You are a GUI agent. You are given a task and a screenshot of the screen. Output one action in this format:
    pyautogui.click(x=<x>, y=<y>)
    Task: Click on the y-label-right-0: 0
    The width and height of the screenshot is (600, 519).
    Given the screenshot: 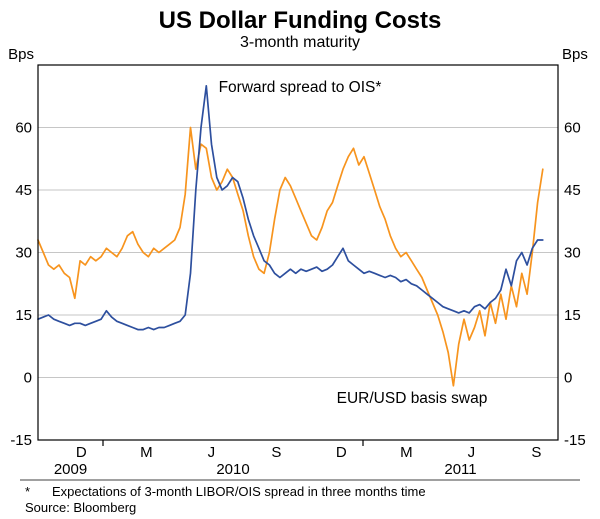 What is the action you would take?
    pyautogui.click(x=568, y=378)
    